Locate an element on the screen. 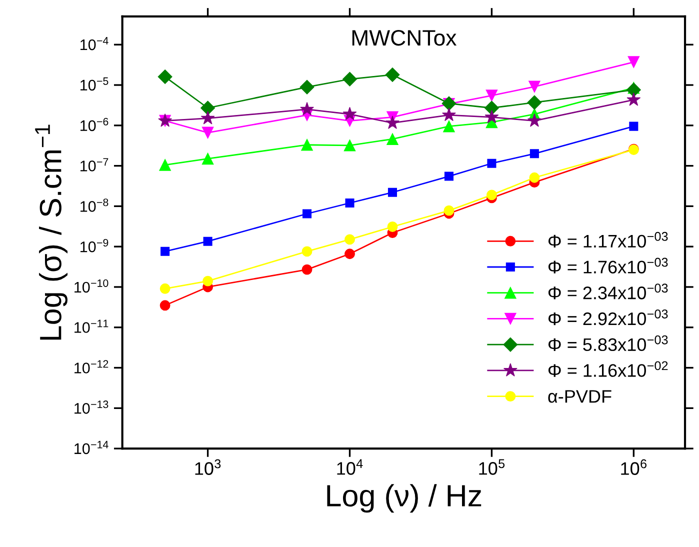 This screenshot has height=547, width=699. y-axis-title: Log (σ) / S.cm$^{−1}$ is located at coordinates (51, 232).